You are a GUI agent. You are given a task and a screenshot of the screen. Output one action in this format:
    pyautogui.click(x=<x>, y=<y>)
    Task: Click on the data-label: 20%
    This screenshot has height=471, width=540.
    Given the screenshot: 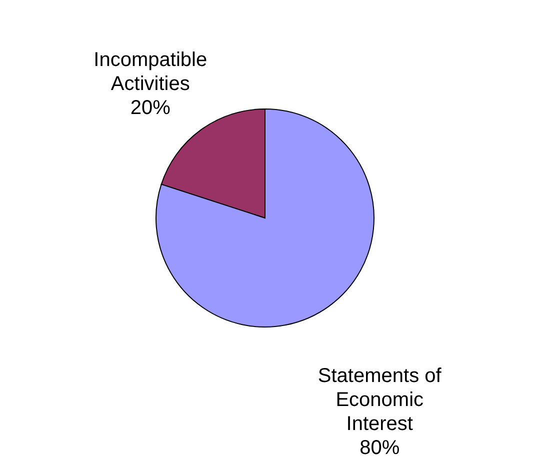 What is the action you would take?
    pyautogui.click(x=150, y=108)
    